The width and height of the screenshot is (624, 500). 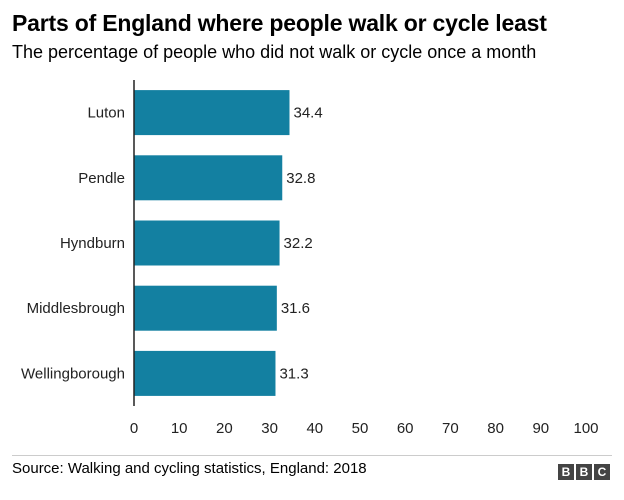 What do you see at coordinates (179, 428) in the screenshot?
I see `x-tick-label: 10` at bounding box center [179, 428].